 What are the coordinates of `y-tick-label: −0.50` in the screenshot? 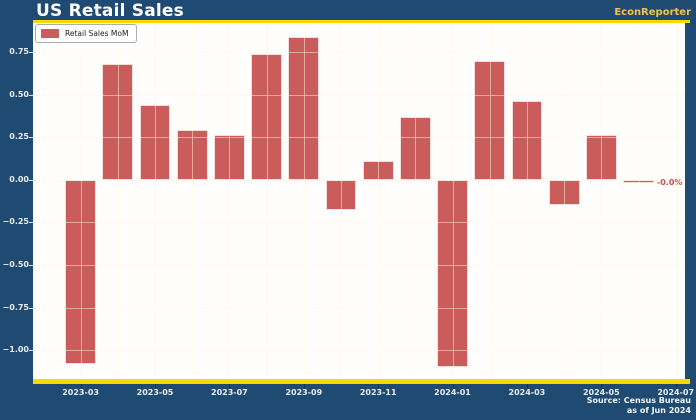 It's located at (15, 264).